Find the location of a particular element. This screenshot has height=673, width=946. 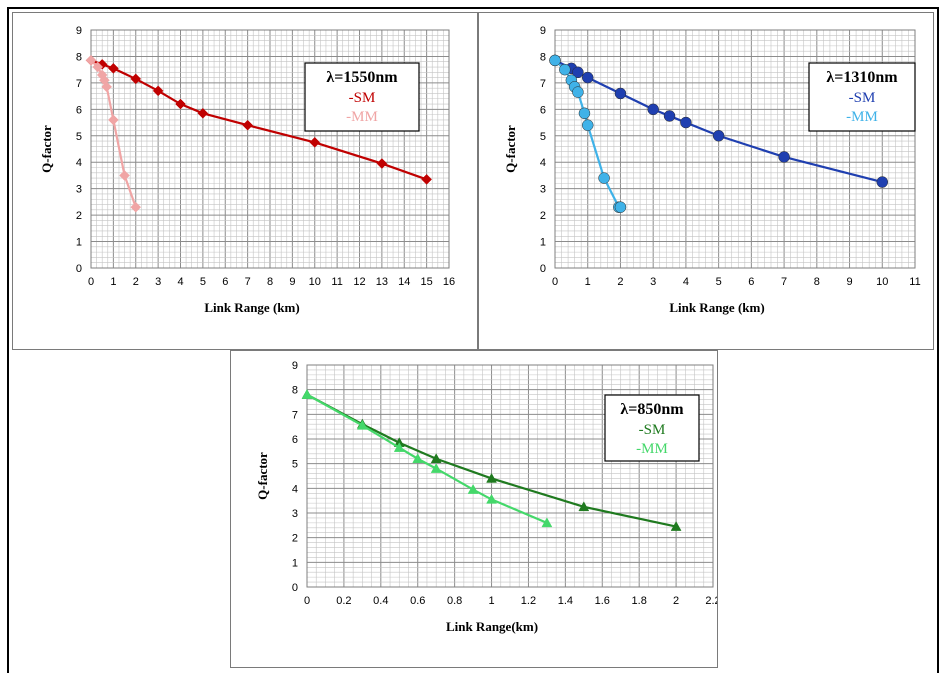

x-tick-label: 7 is located at coordinates (784, 282).